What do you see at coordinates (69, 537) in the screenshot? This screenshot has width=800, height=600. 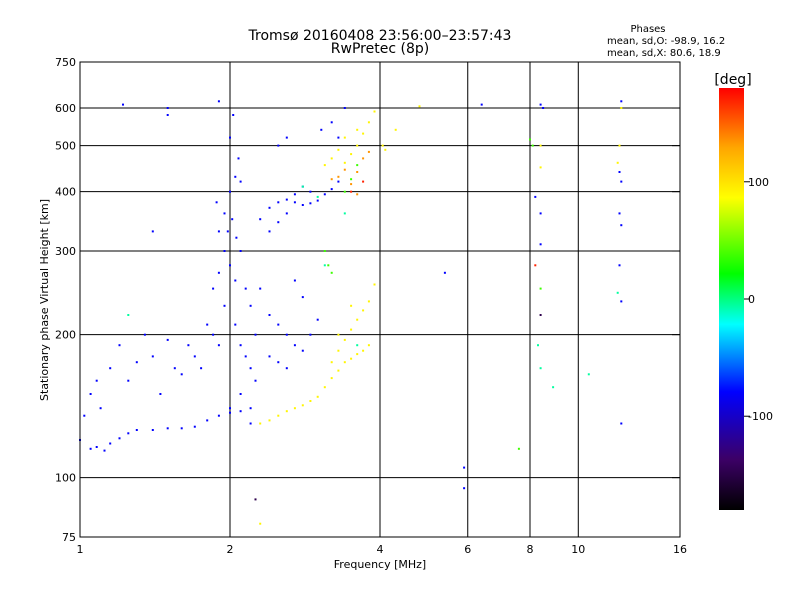 I see `y-tick-label: 75` at bounding box center [69, 537].